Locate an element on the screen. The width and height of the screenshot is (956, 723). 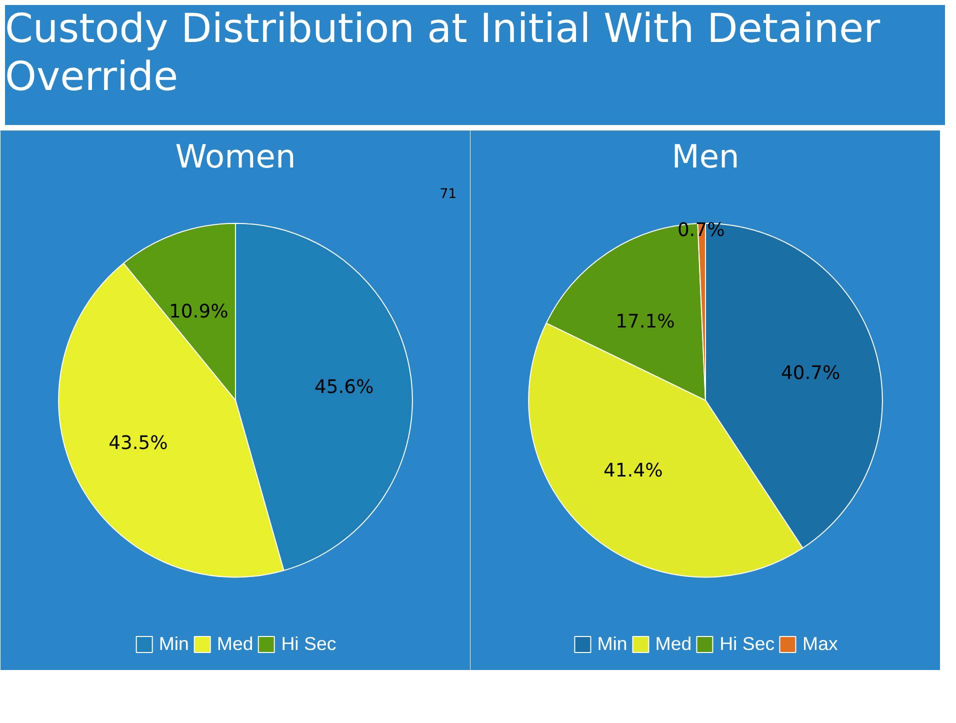
chart-title: Men is located at coordinates (706, 157).